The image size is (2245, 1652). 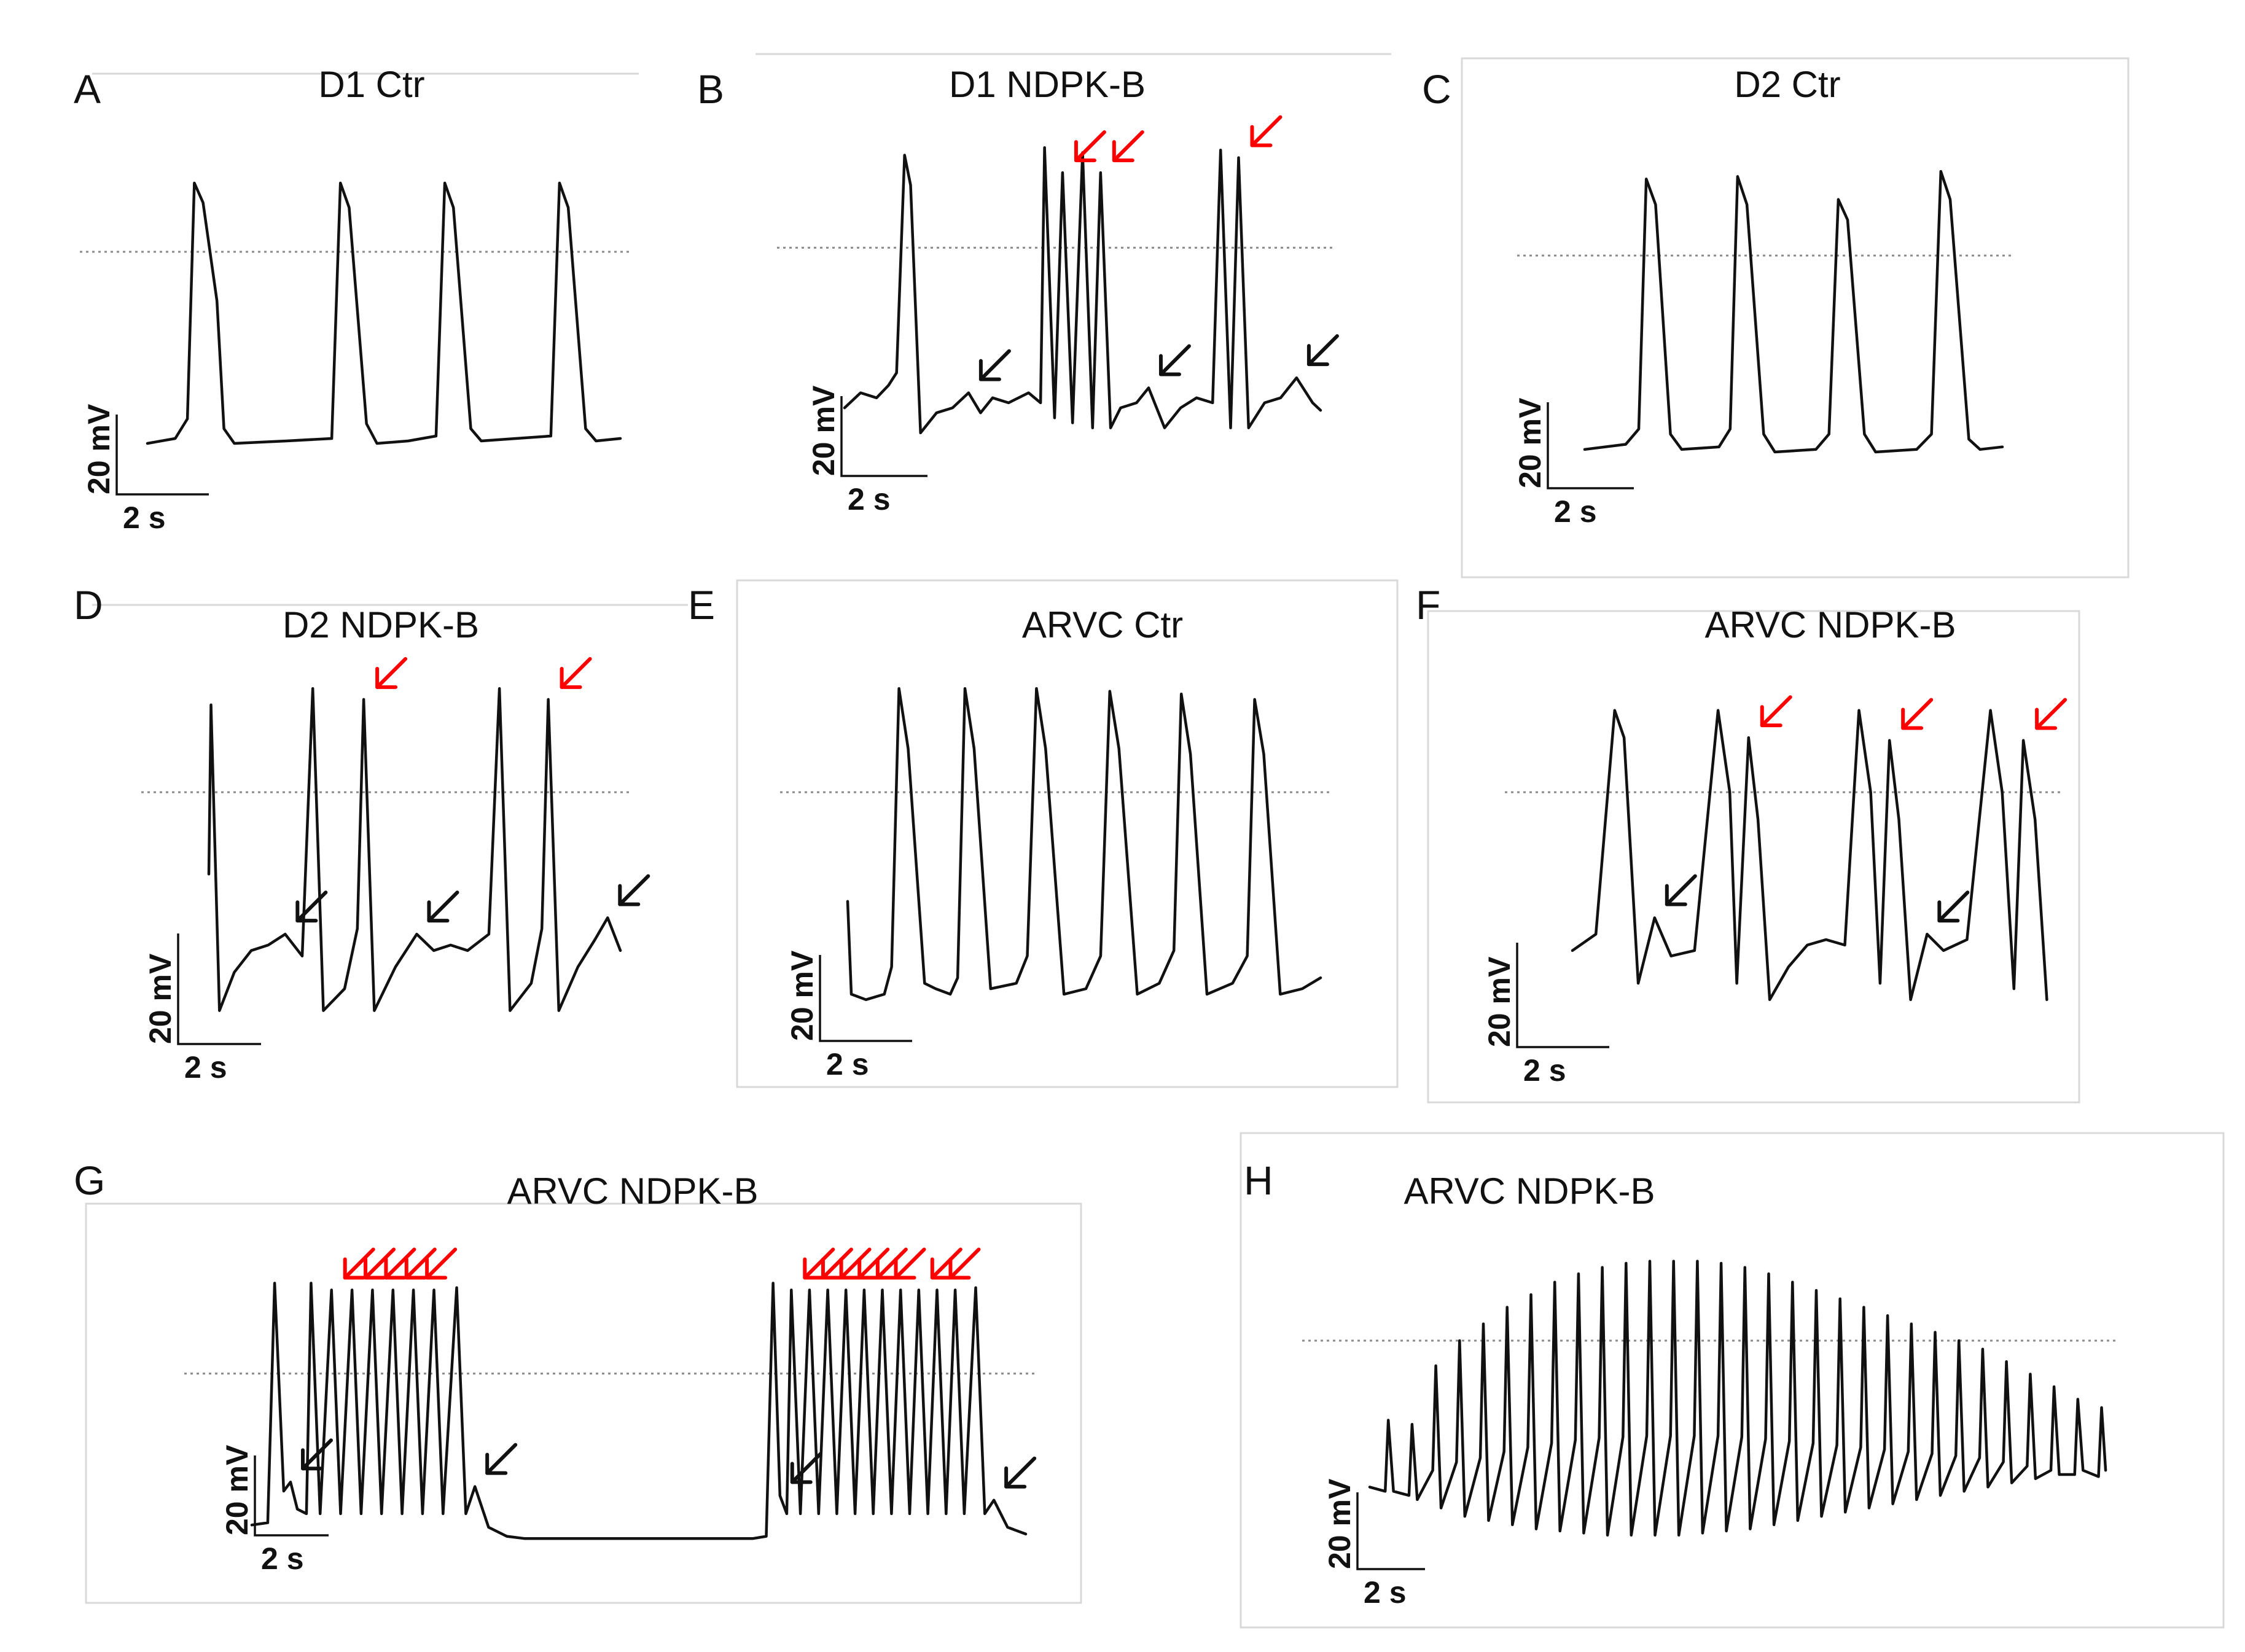 I want to click on panel-f: F ARVC NDPK-B 20 mV2 s, so click(x=1748, y=843).